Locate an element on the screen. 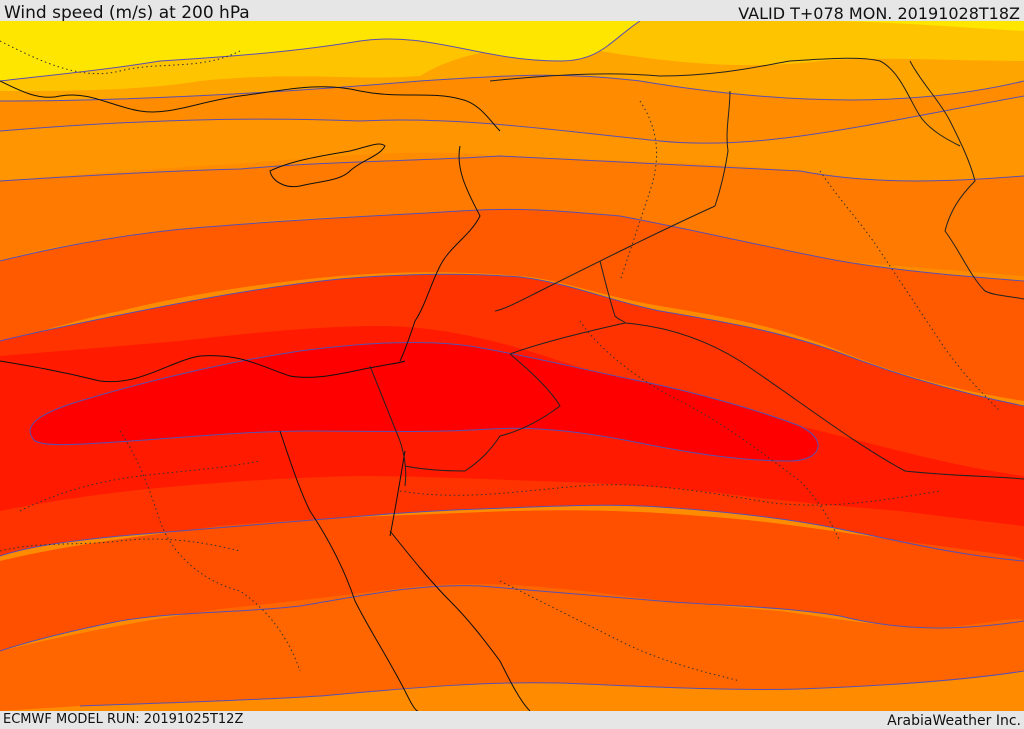  sinai-border is located at coordinates (388, 426).